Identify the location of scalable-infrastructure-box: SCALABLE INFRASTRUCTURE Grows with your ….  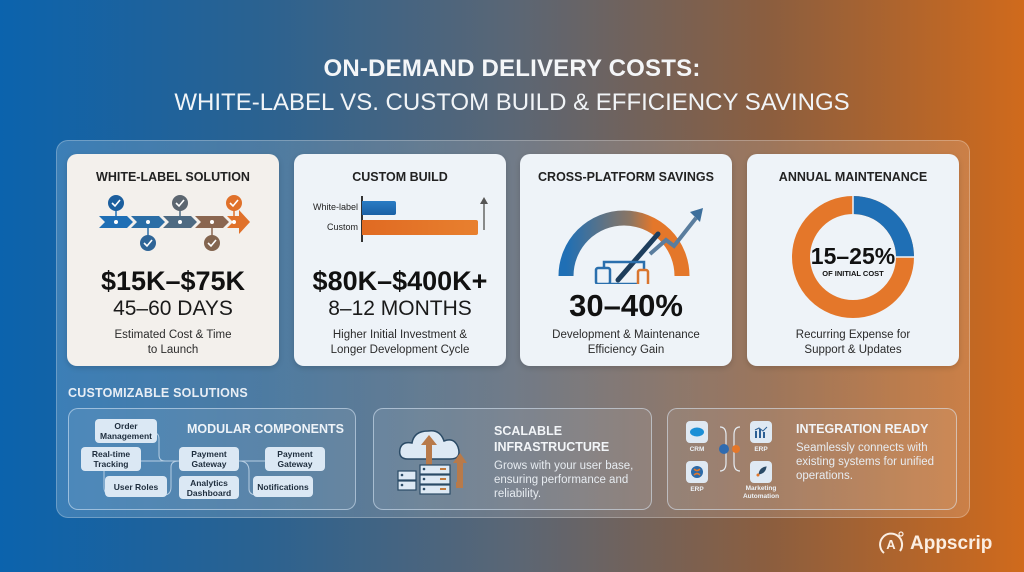
(512, 459).